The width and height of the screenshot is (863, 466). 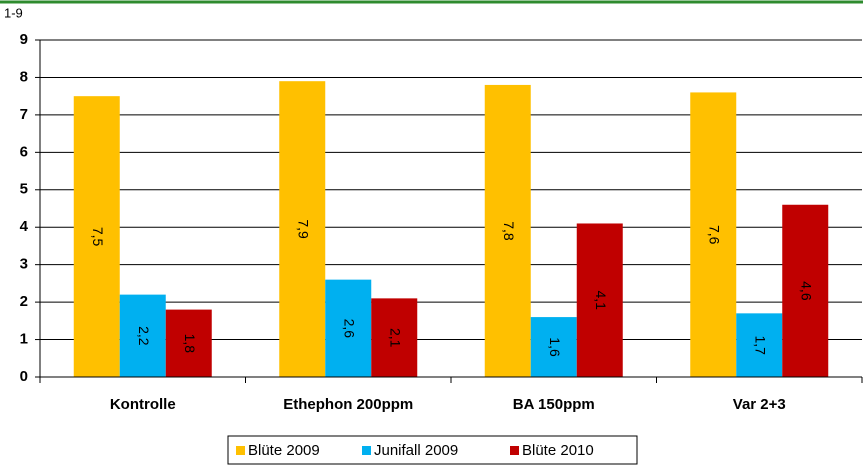 I want to click on value-label: 7,9, so click(x=304, y=229).